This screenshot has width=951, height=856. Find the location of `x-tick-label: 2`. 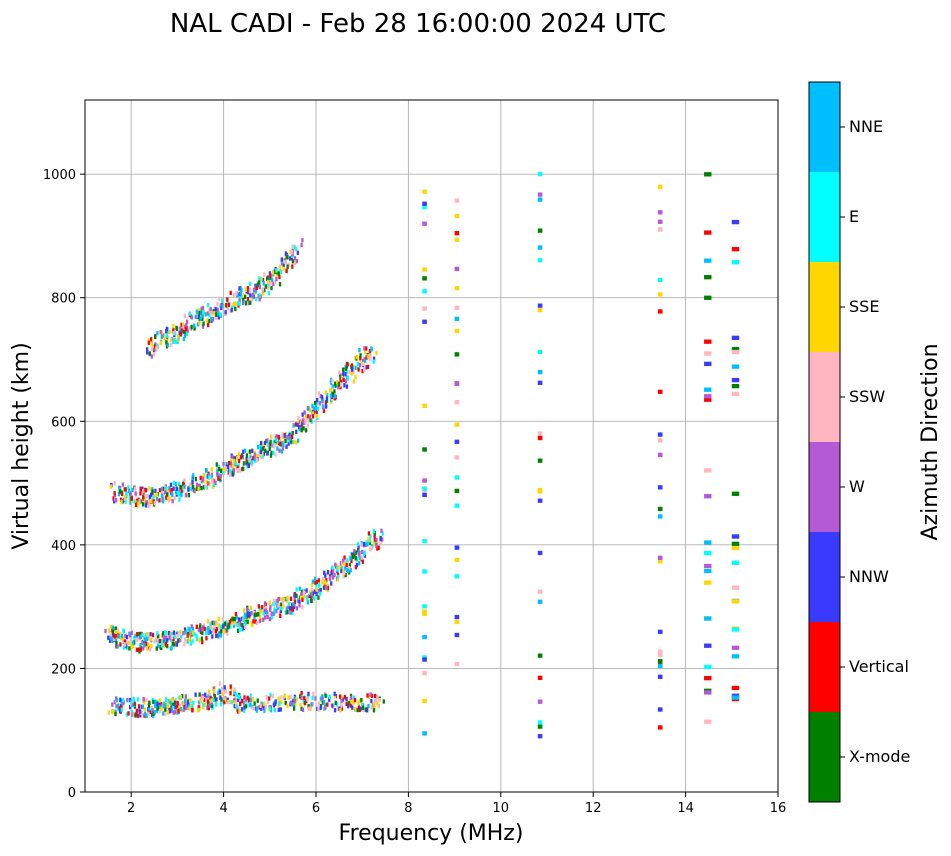

x-tick-label: 2 is located at coordinates (131, 808).